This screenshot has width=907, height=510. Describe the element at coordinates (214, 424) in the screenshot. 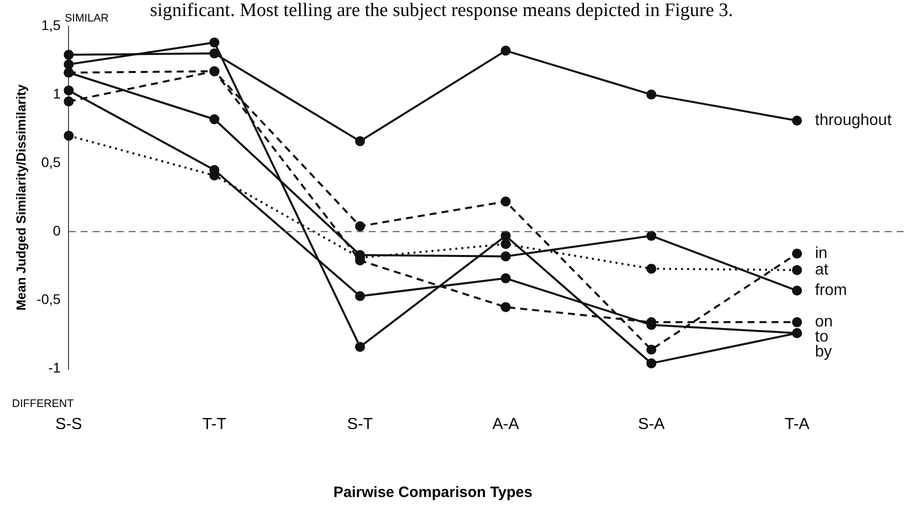

I see `x-tick-label: T-T` at that location.